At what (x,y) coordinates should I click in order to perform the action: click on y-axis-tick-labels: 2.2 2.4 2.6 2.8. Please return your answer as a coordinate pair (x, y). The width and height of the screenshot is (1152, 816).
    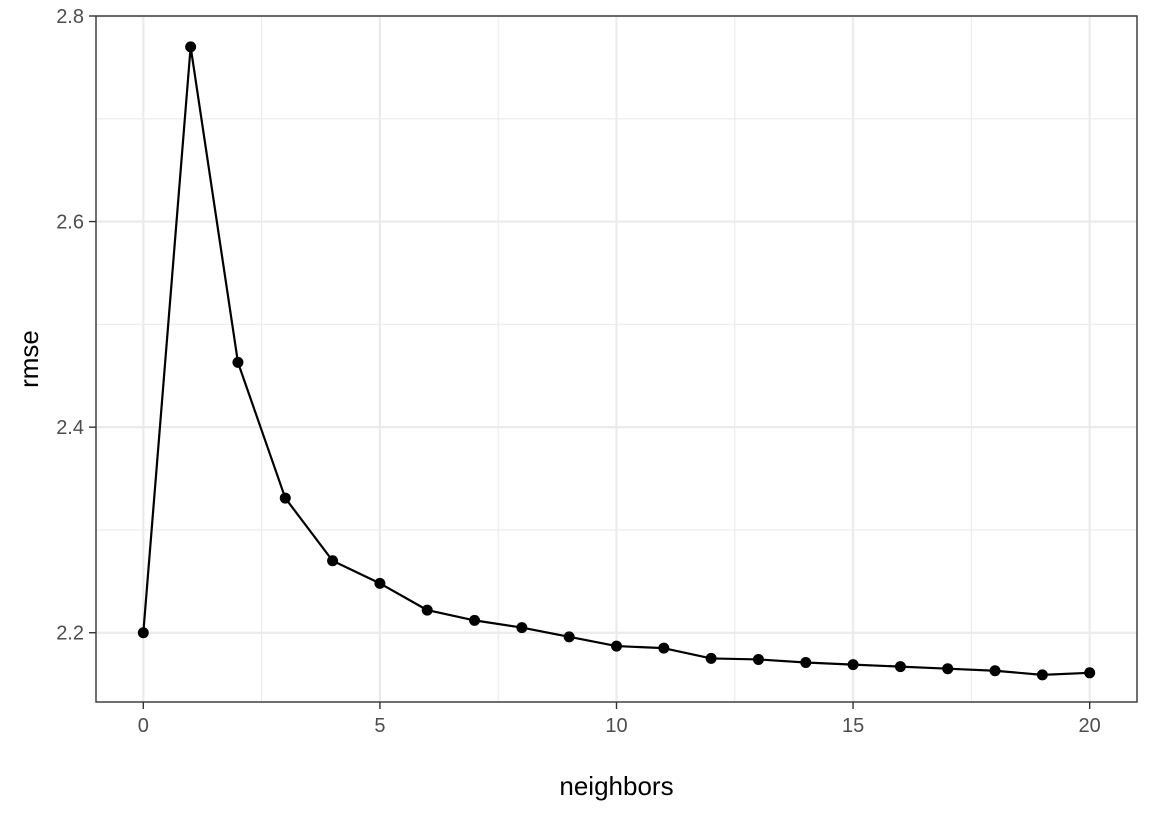
    Looking at the image, I should click on (70, 325).